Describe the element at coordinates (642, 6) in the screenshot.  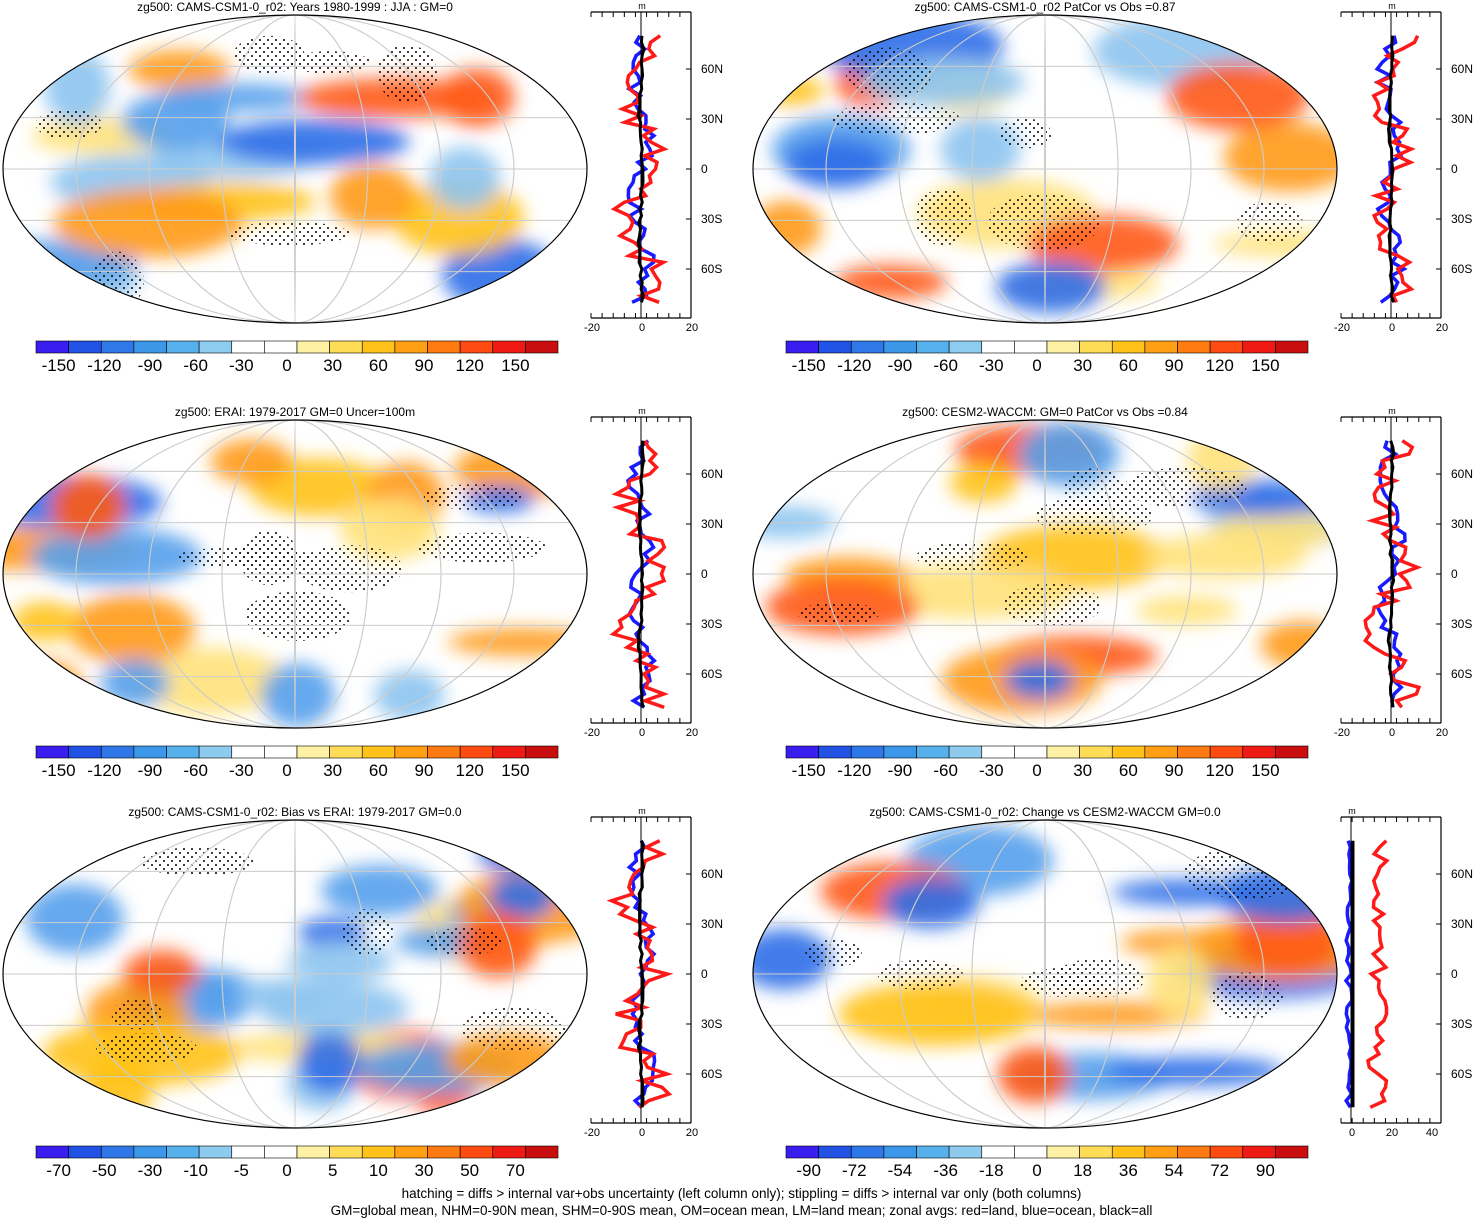
I see `zonal-unit: m` at that location.